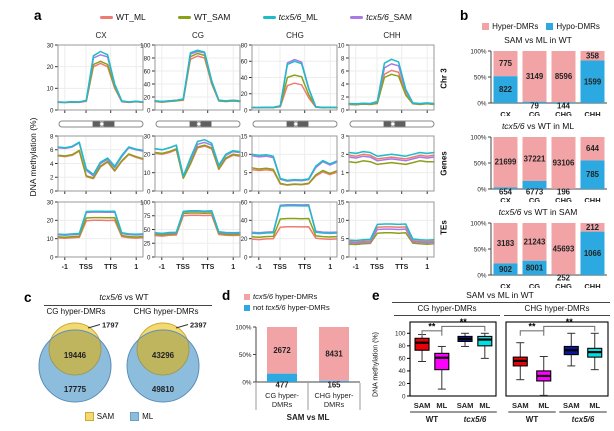 This screenshot has width=614, height=431. I want to click on svg-text: 80, so click(244, 45).